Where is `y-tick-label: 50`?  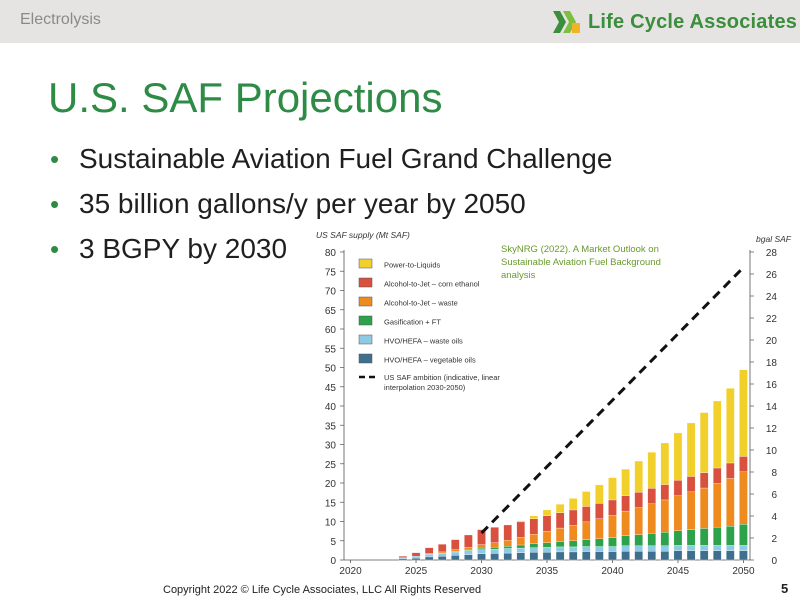 y-tick-label: 50 is located at coordinates (331, 369).